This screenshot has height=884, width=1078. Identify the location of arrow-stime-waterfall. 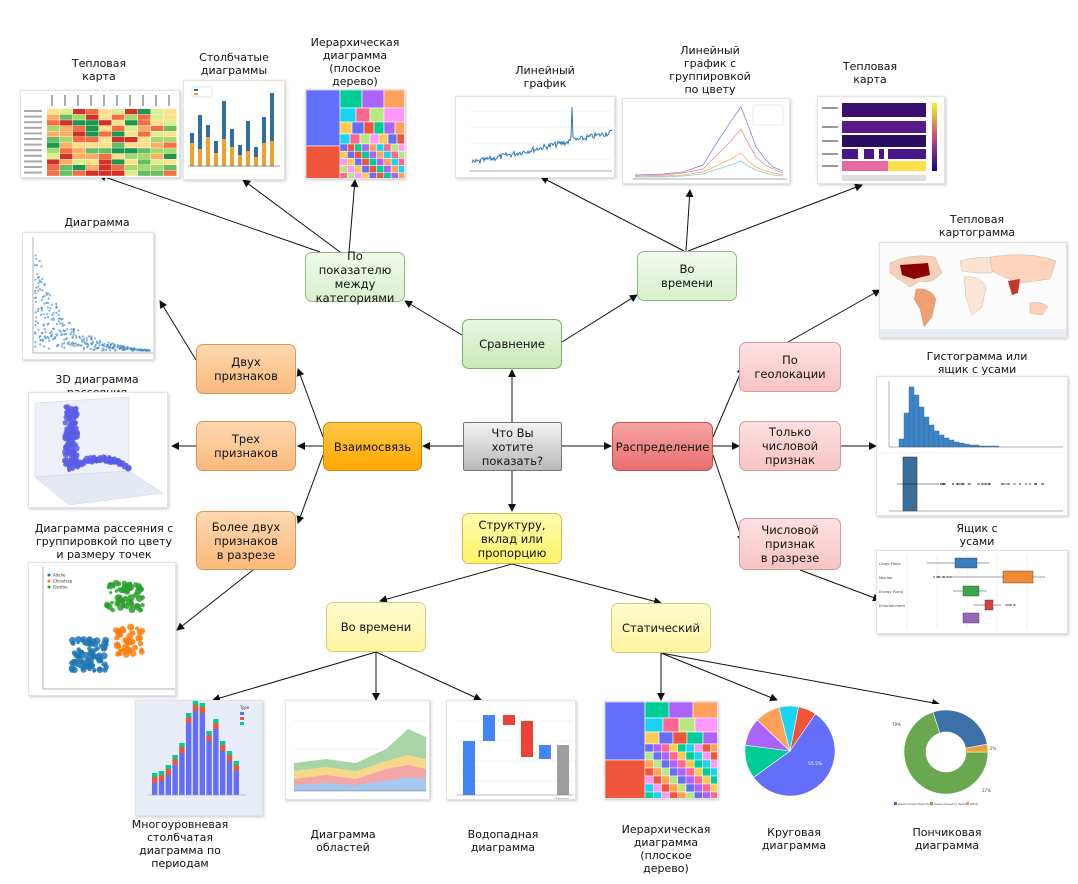
(428, 676).